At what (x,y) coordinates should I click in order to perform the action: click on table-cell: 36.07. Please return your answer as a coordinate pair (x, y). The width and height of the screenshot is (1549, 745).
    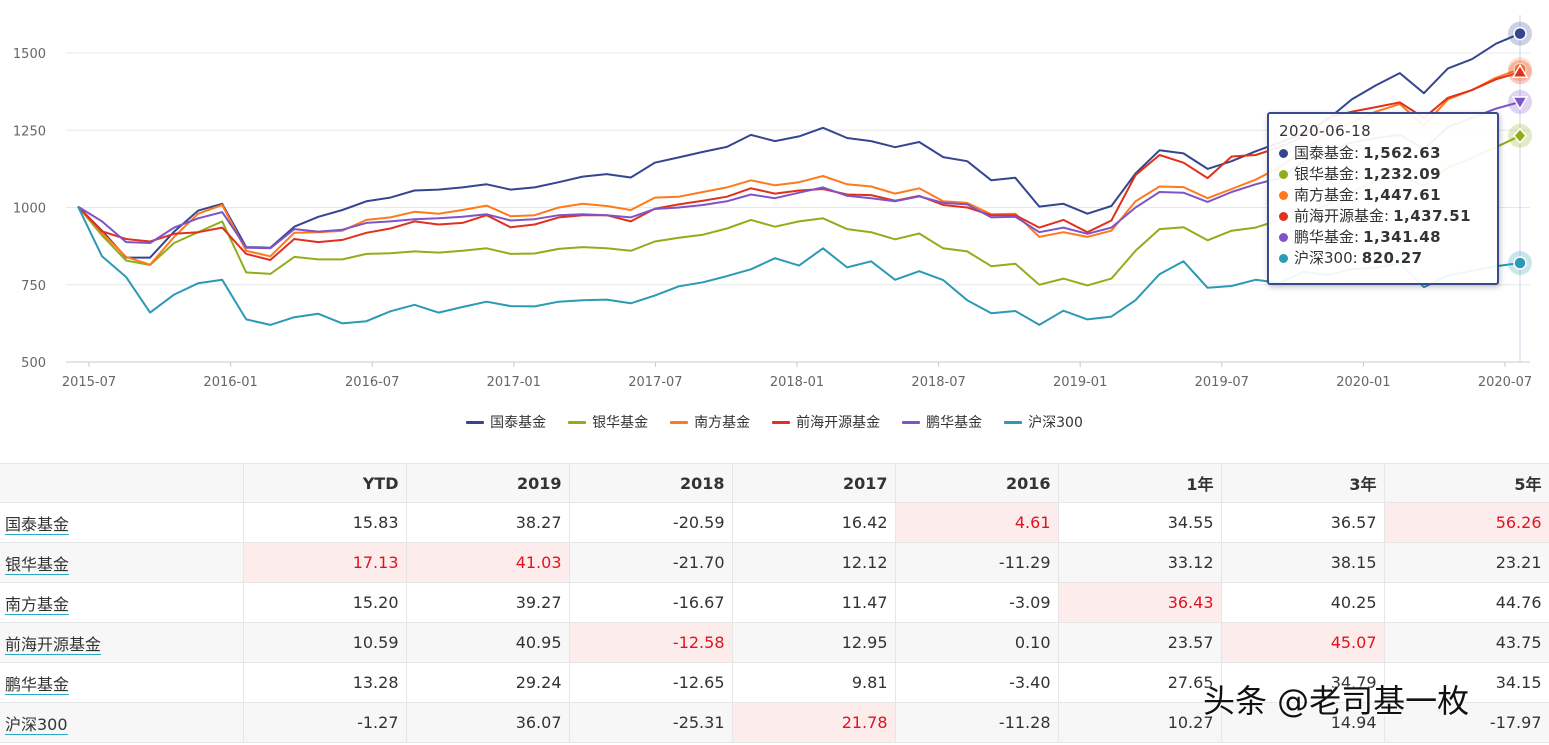
    Looking at the image, I should click on (488, 722).